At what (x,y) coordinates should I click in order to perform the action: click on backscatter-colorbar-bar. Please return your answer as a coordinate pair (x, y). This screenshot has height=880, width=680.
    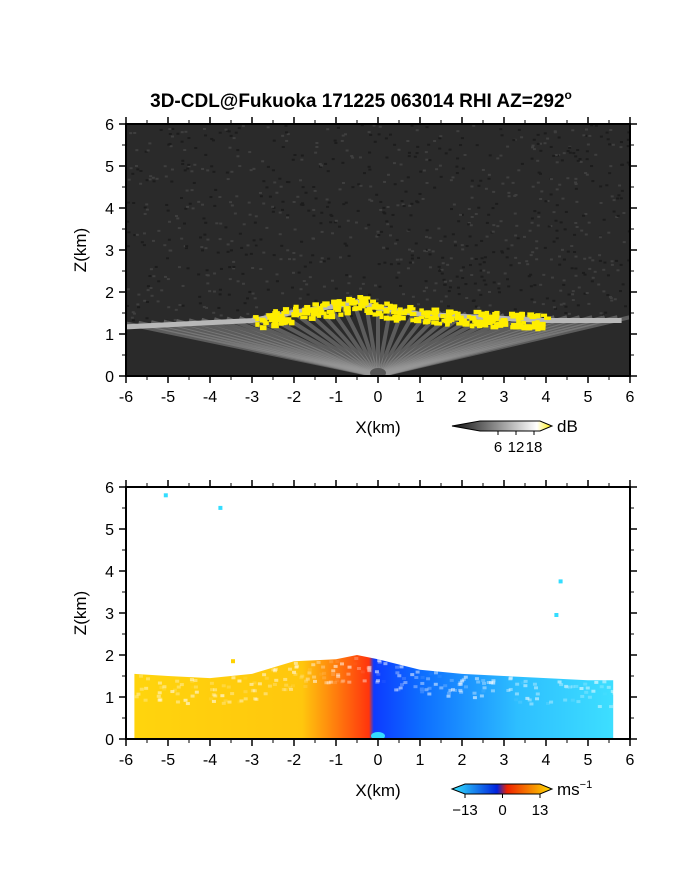
    Looking at the image, I should click on (502, 426).